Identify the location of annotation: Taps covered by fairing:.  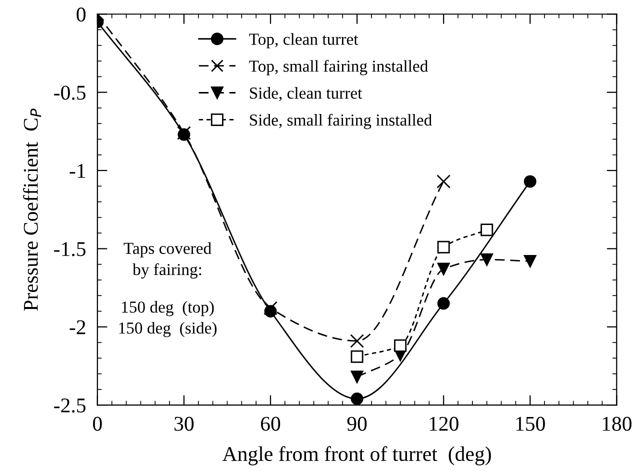
(168, 260).